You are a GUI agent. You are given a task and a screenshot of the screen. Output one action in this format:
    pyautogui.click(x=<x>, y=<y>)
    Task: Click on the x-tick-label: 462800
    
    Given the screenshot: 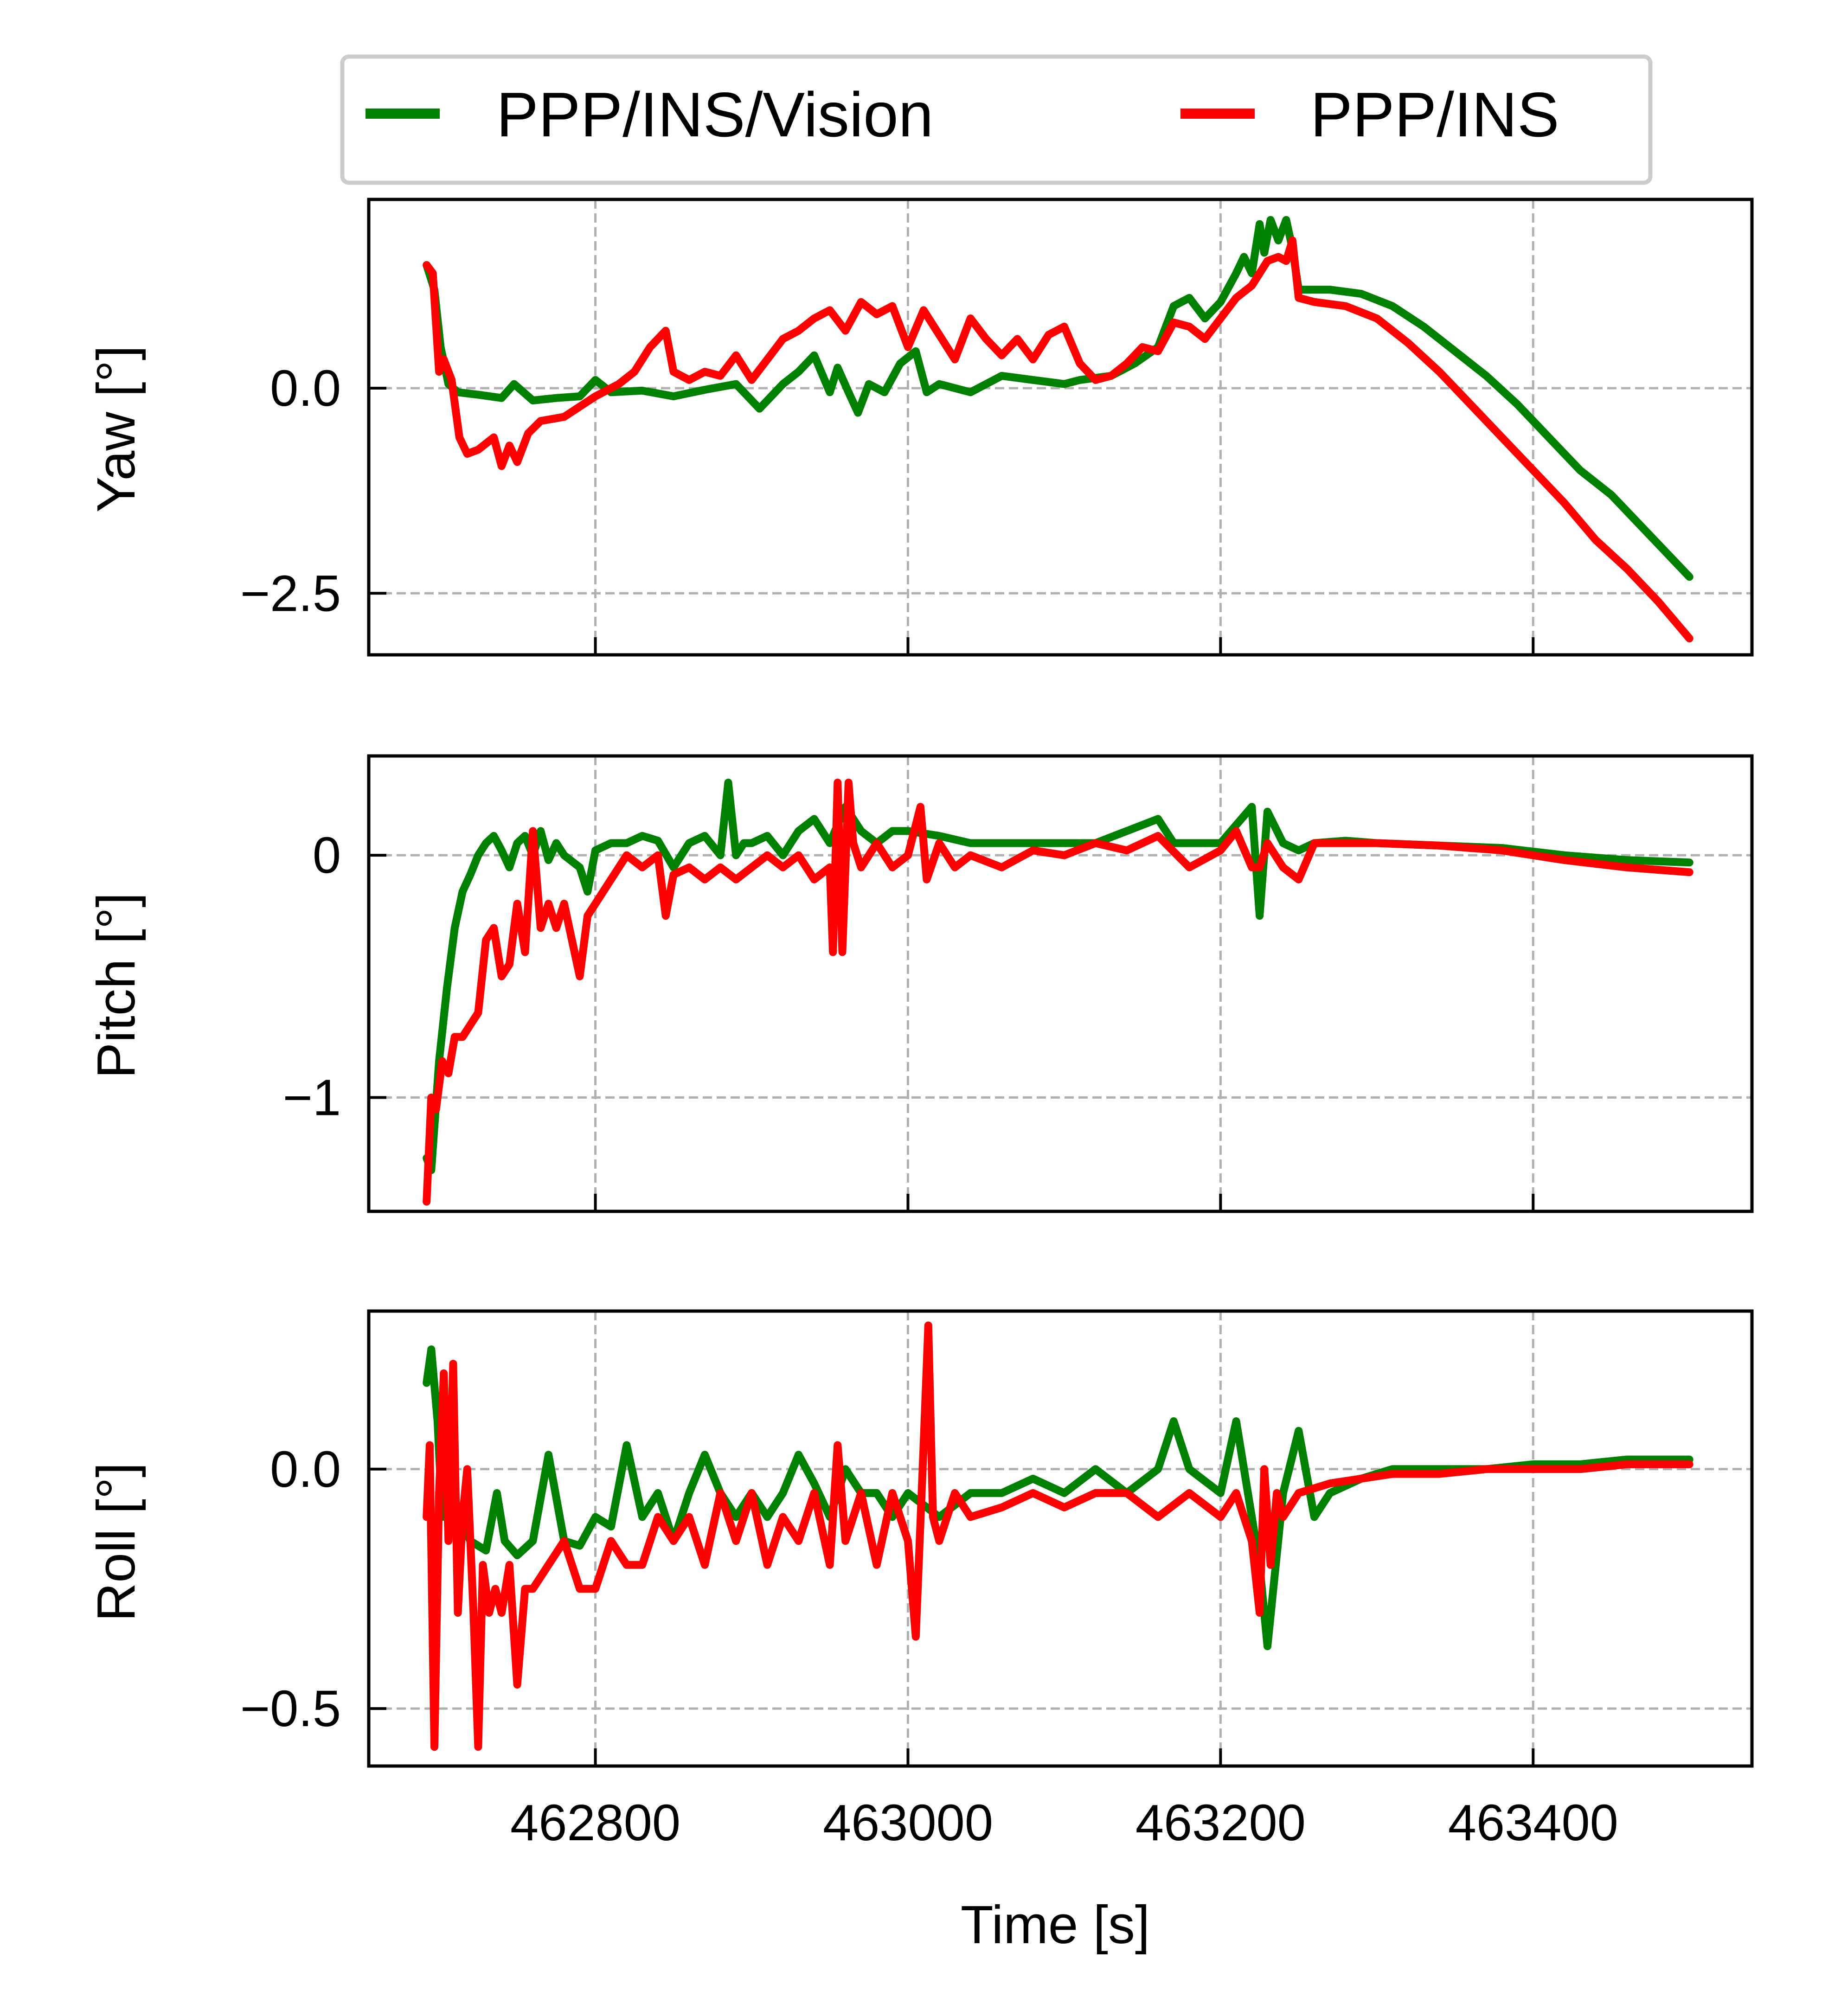 What is the action you would take?
    pyautogui.click(x=595, y=1822)
    